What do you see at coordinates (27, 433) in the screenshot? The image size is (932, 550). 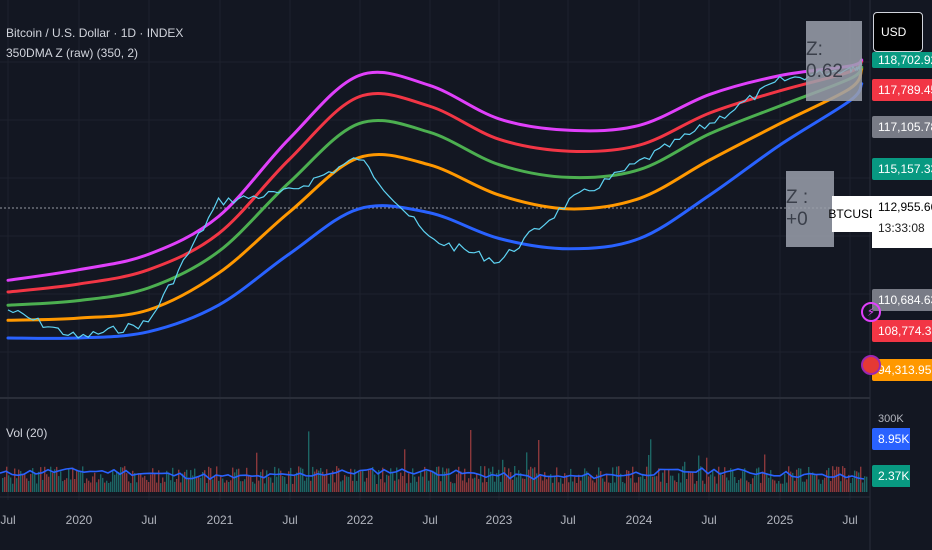 I see `volume-legend: Vol (20)` at bounding box center [27, 433].